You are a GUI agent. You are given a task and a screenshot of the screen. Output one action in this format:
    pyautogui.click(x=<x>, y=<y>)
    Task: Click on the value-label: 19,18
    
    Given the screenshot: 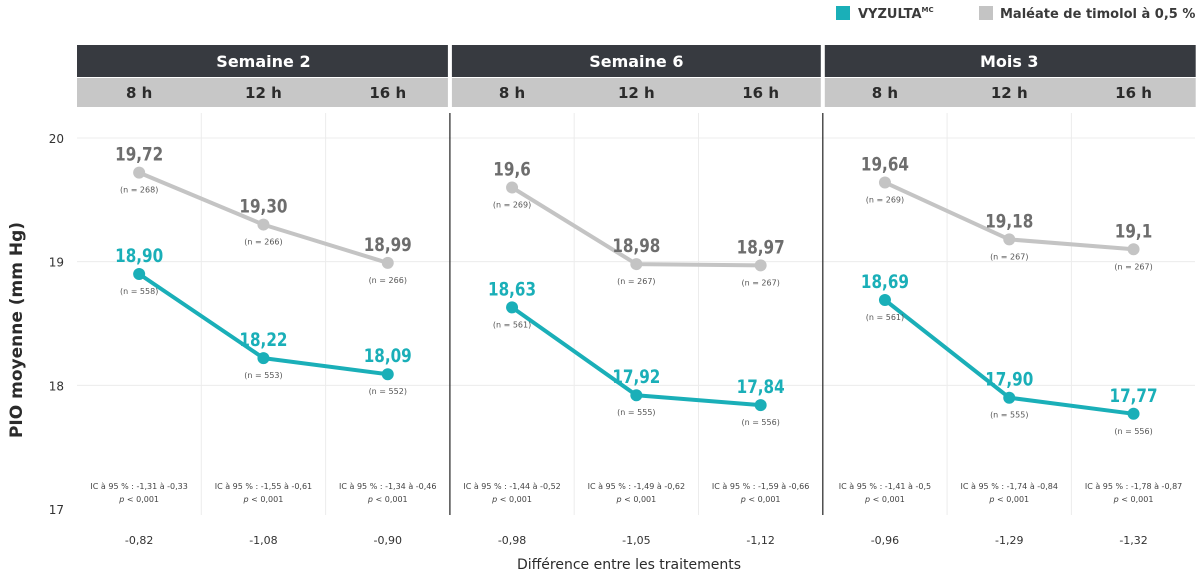 What is the action you would take?
    pyautogui.click(x=1009, y=222)
    